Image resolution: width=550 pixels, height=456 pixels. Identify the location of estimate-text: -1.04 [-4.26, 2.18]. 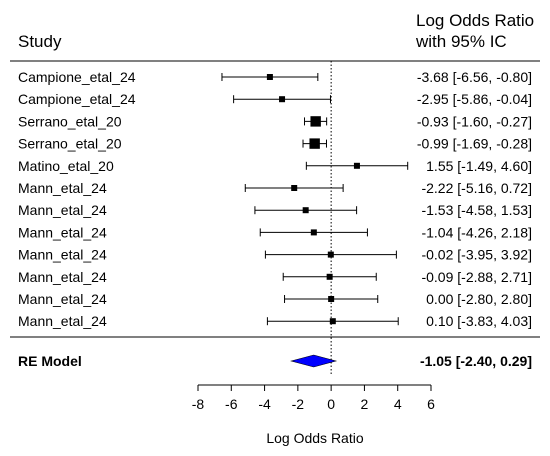
(476, 232).